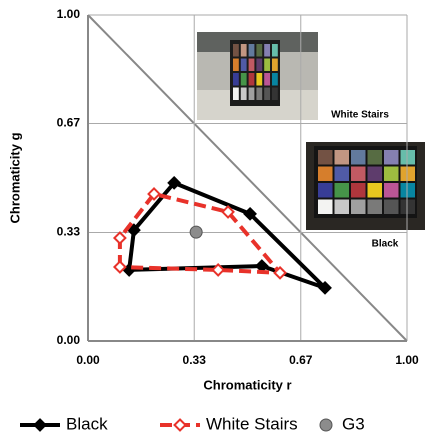  Describe the element at coordinates (360, 115) in the screenshot. I see `annotation: White Stairs` at that location.